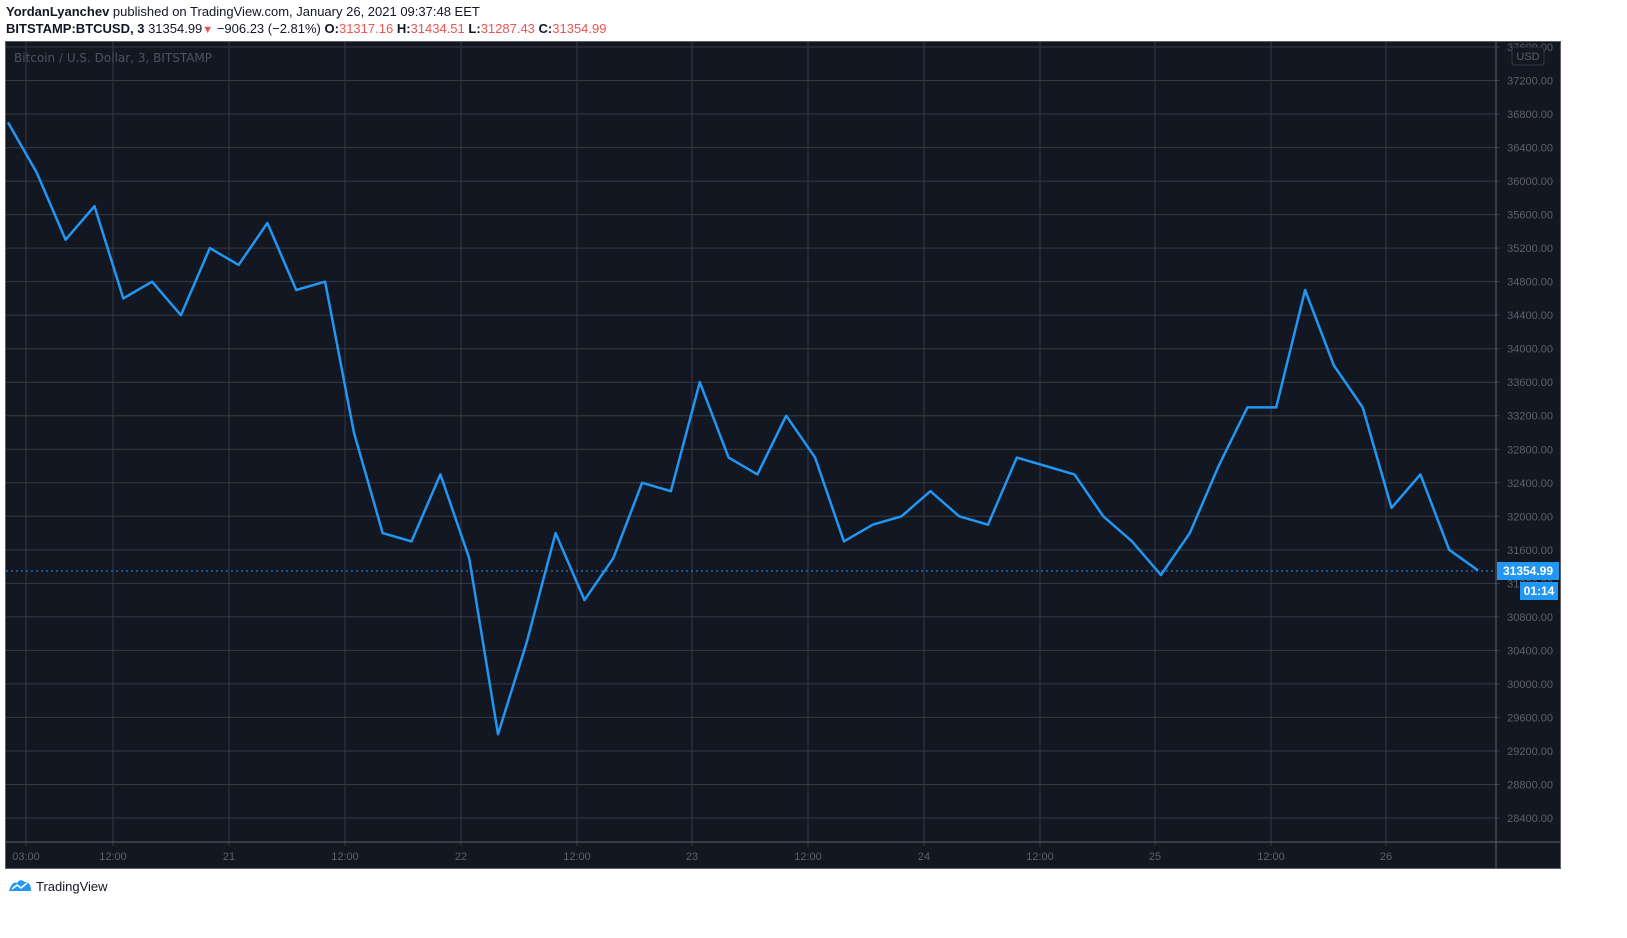 Image resolution: width=1627 pixels, height=938 pixels. I want to click on price-tag, so click(1528, 571).